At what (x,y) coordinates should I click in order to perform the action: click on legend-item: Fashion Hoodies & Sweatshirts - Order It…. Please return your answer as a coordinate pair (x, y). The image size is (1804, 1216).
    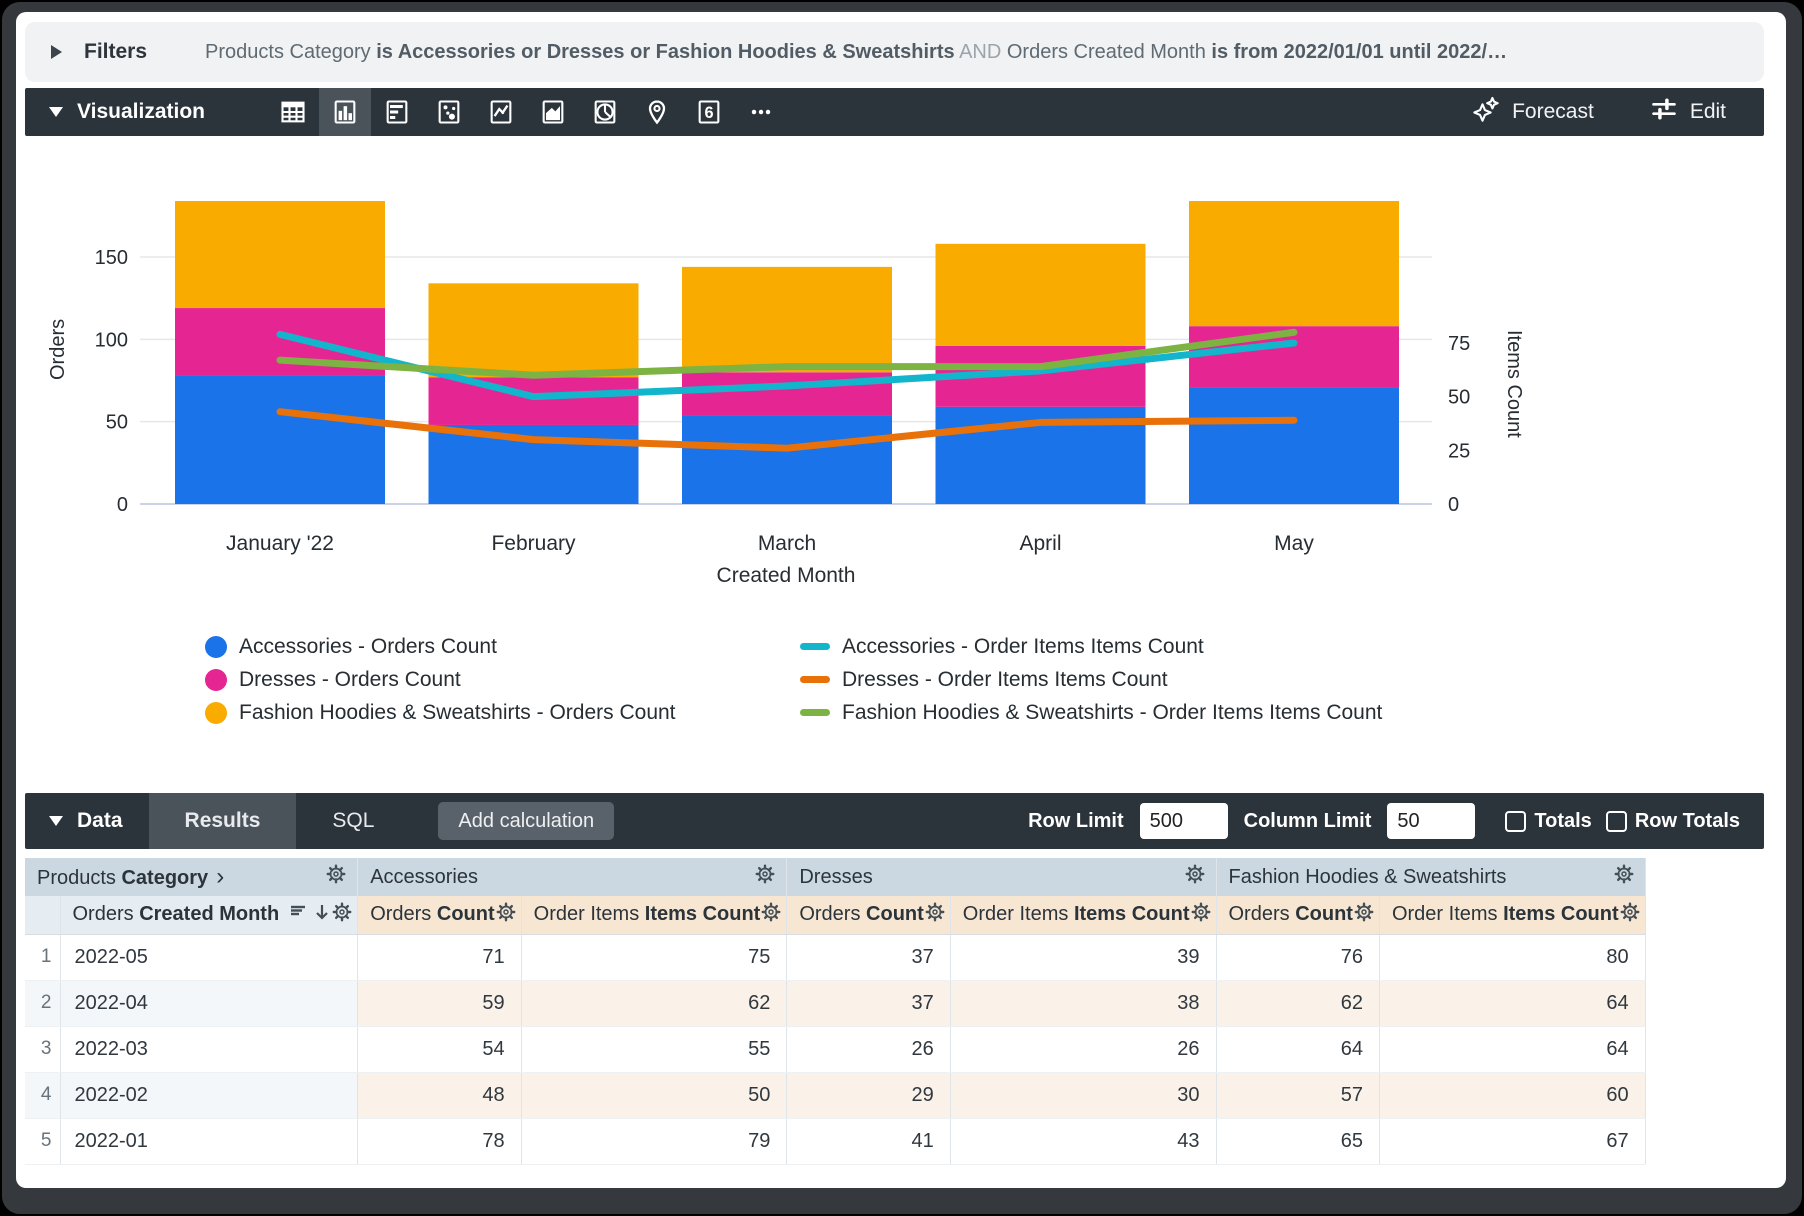
    Looking at the image, I should click on (1091, 712).